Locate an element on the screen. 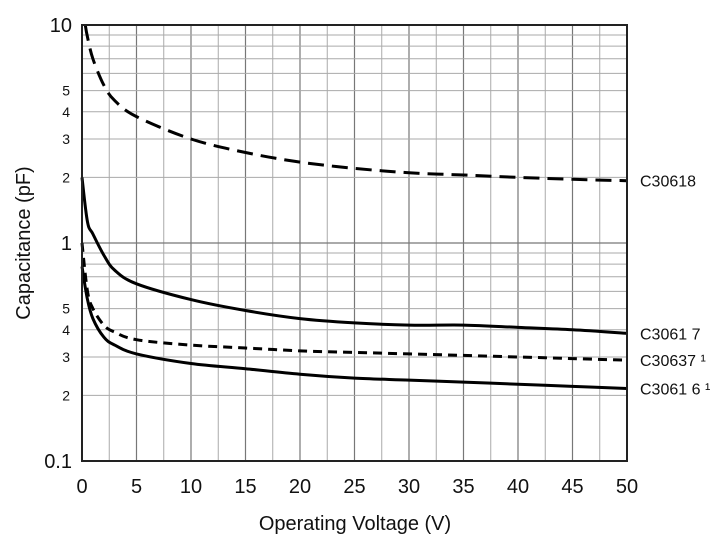  y-axis-title: Capacitance (pF) is located at coordinates (24, 242).